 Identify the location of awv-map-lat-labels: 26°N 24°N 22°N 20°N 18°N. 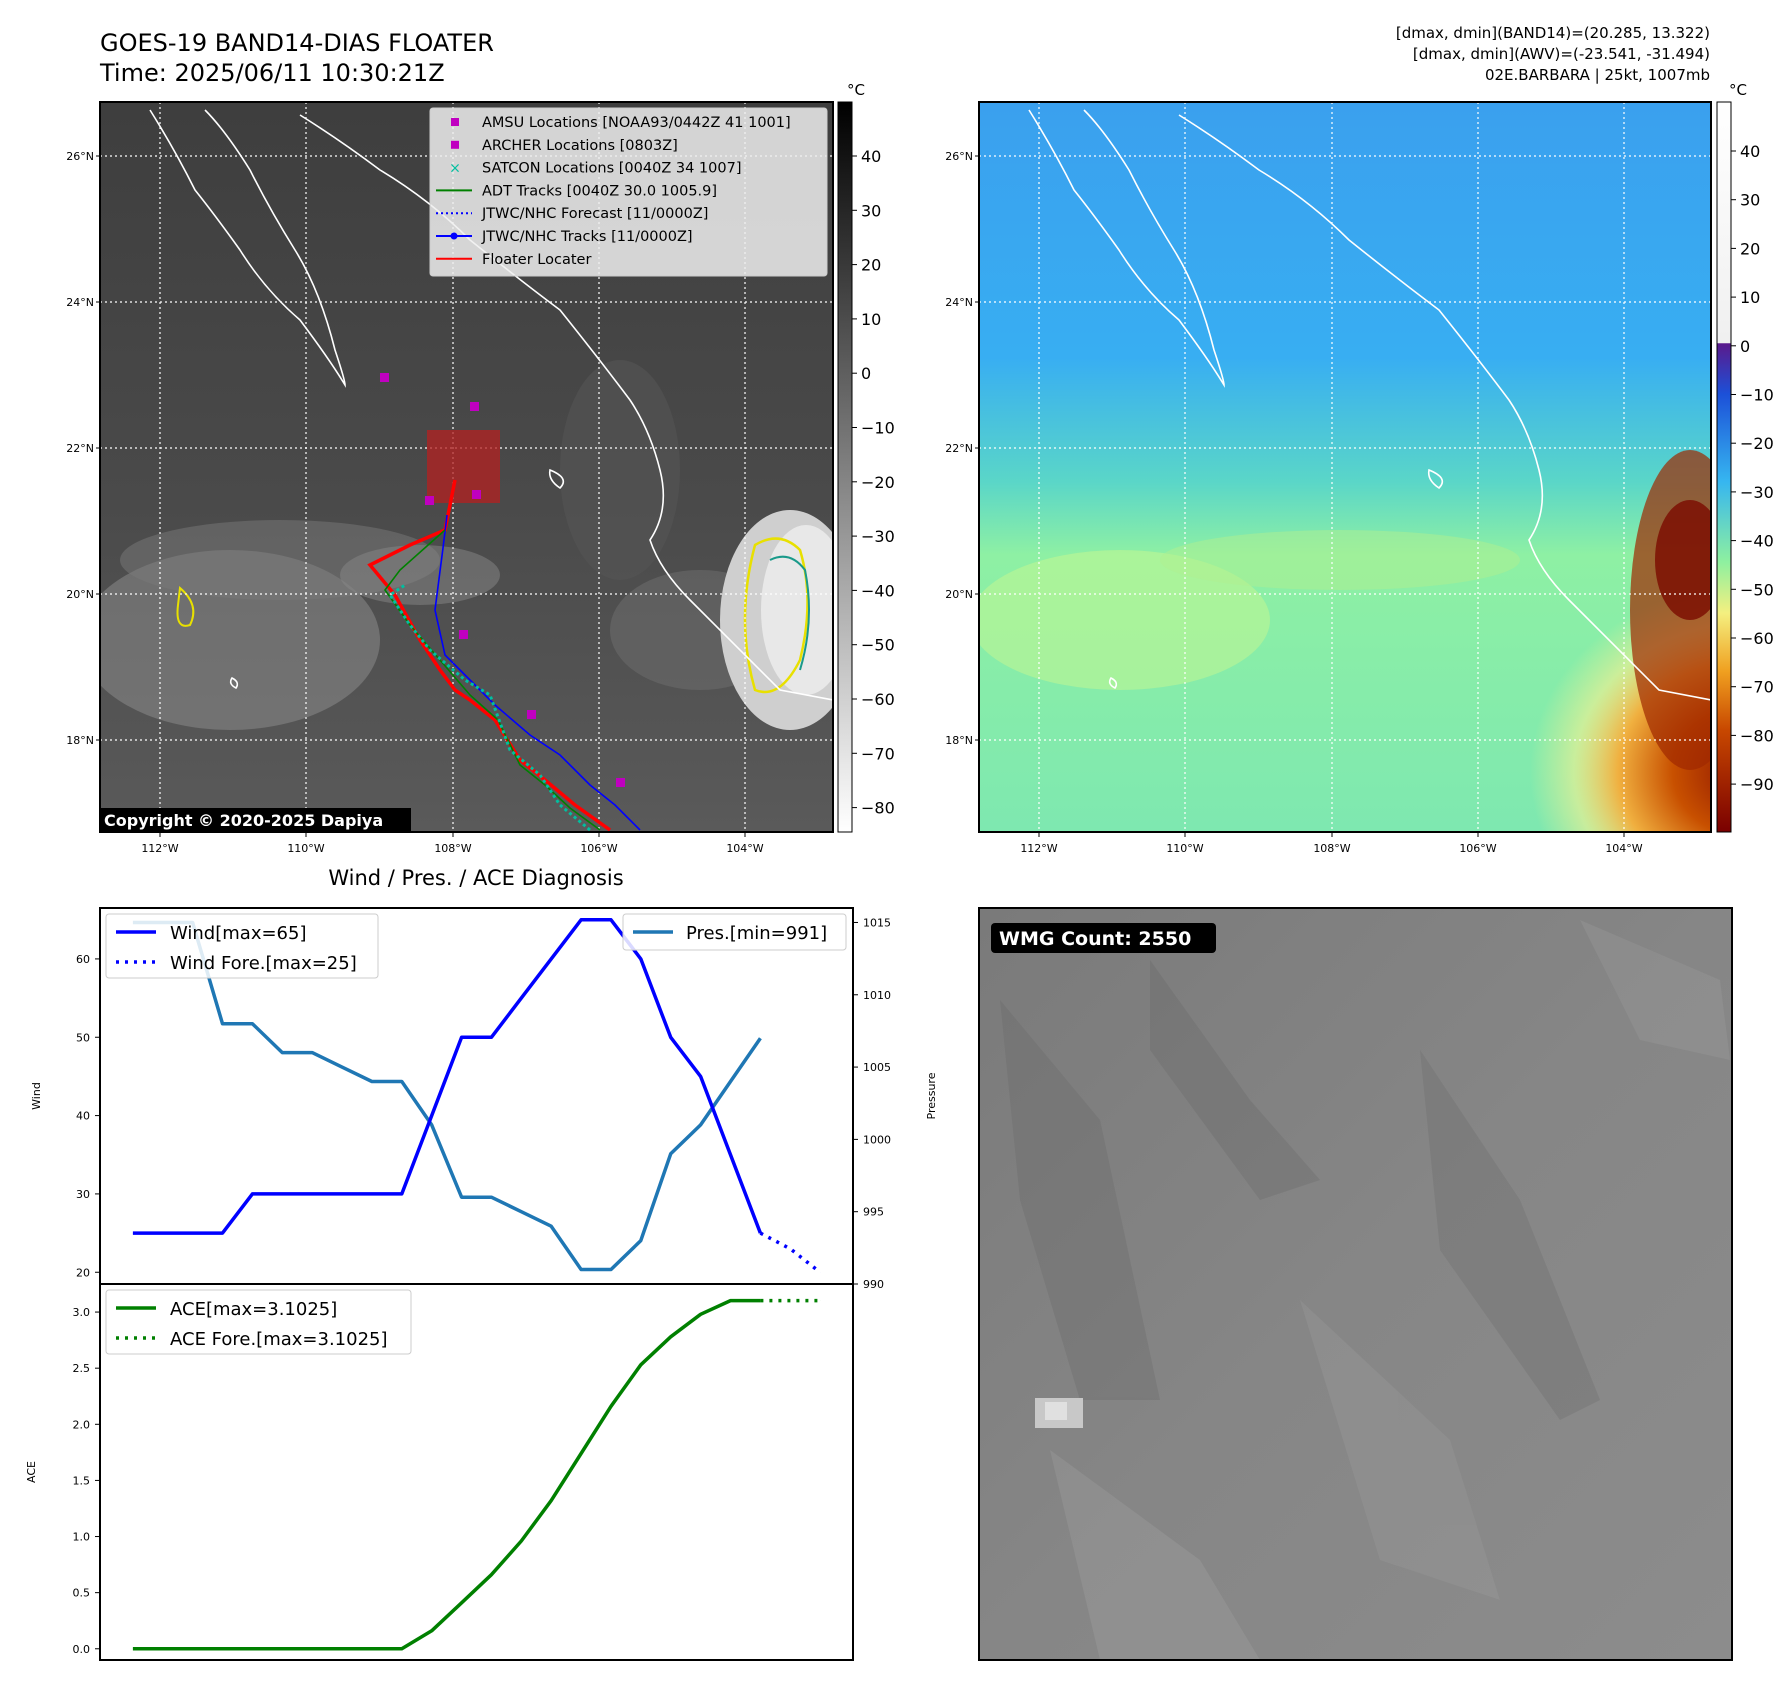
(962, 448).